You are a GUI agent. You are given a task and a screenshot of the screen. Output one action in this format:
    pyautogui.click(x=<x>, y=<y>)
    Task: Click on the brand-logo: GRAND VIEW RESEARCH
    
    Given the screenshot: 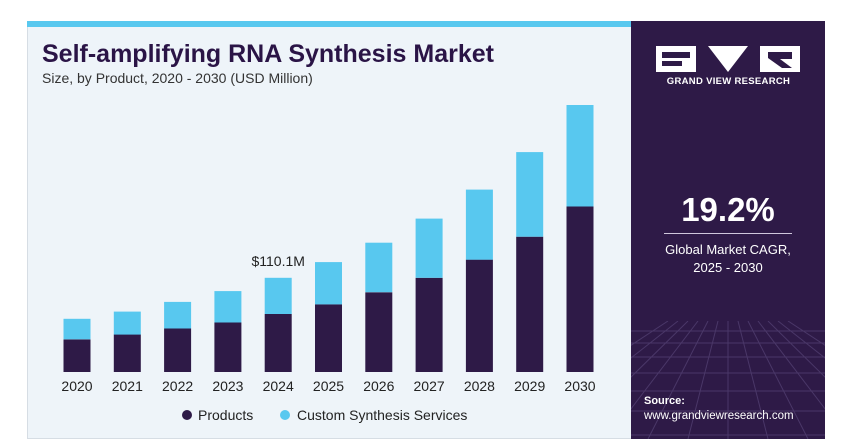 What is the action you would take?
    pyautogui.click(x=728, y=66)
    